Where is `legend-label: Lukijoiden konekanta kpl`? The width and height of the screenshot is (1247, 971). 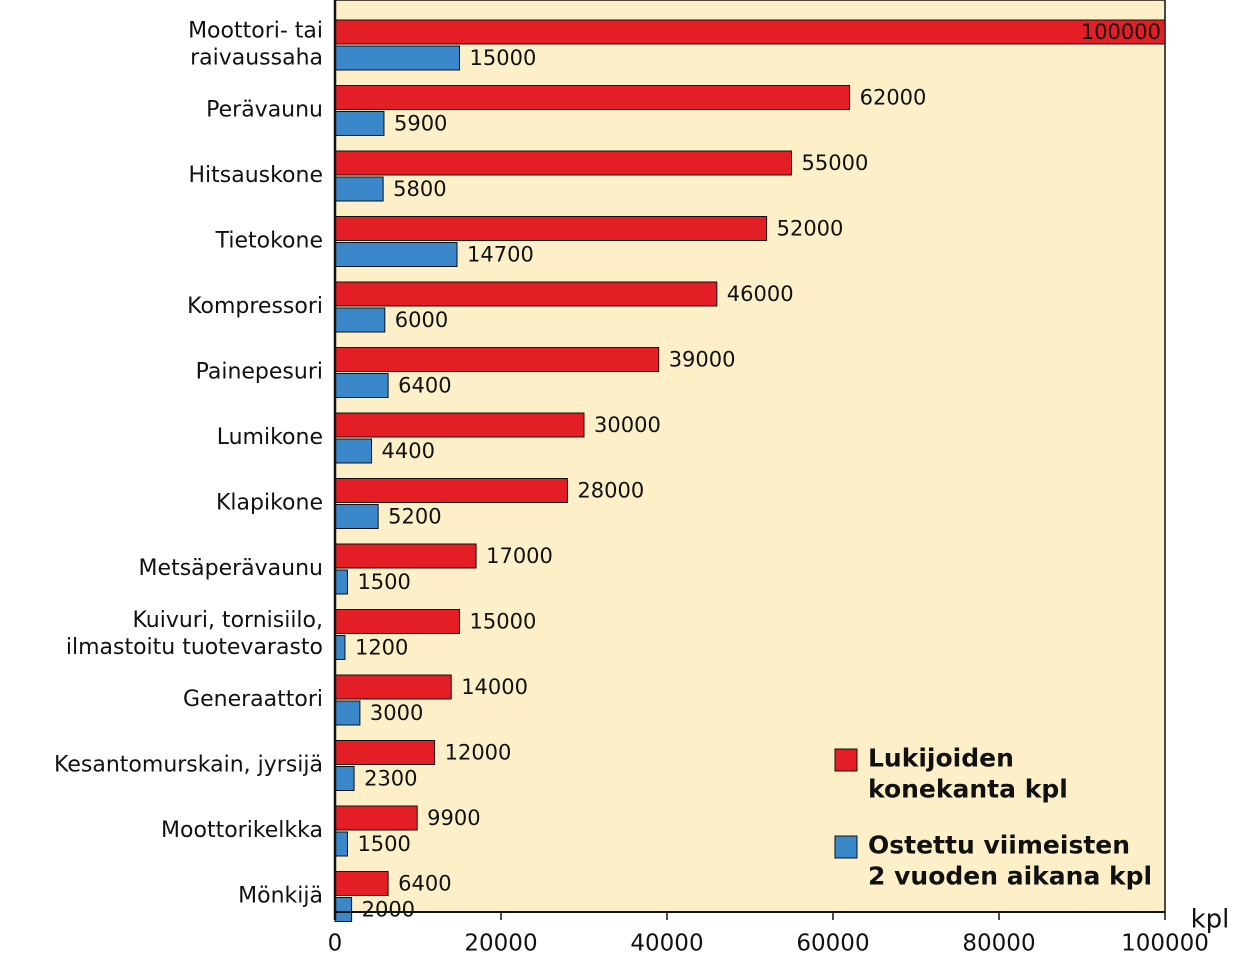
legend-label: Lukijoiden konekanta kpl is located at coordinates (968, 774).